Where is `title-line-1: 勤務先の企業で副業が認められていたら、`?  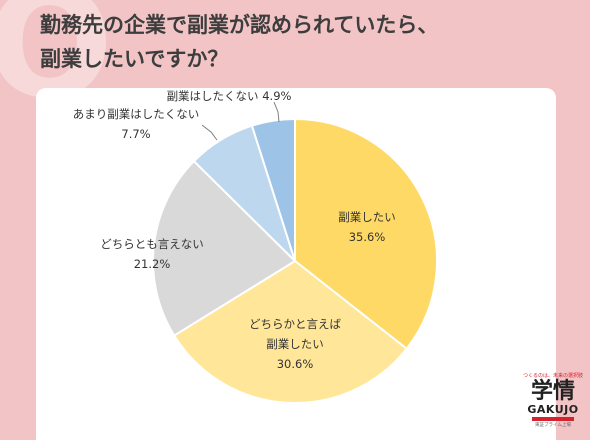 title-line-1: 勤務先の企業で副業が認められていたら、 is located at coordinates (239, 25).